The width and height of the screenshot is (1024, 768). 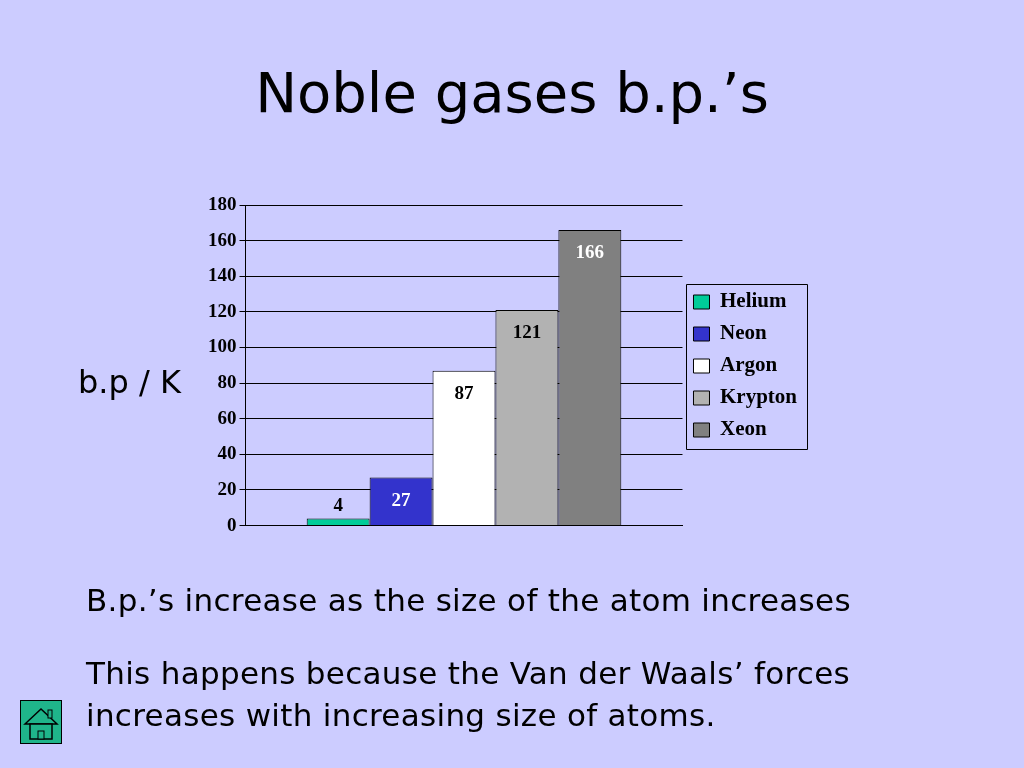 What do you see at coordinates (222, 310) in the screenshot?
I see `y-tick-label: 120` at bounding box center [222, 310].